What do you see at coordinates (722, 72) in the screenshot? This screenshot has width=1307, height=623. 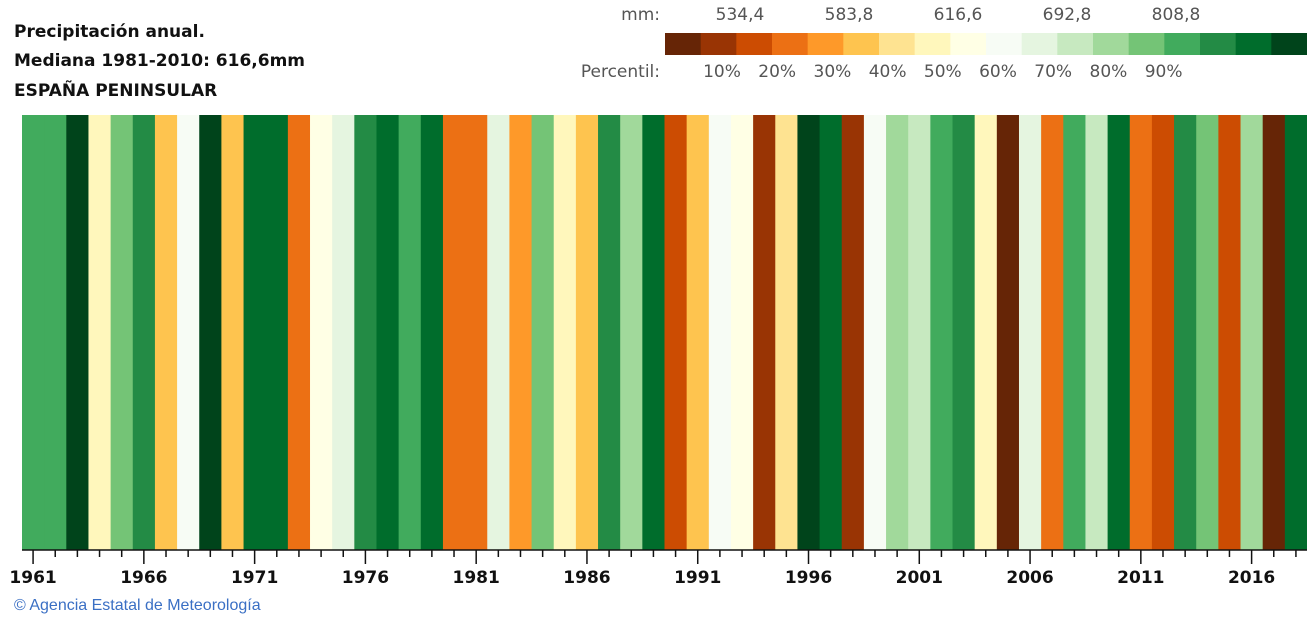 I see `legend-percentile: 10%` at bounding box center [722, 72].